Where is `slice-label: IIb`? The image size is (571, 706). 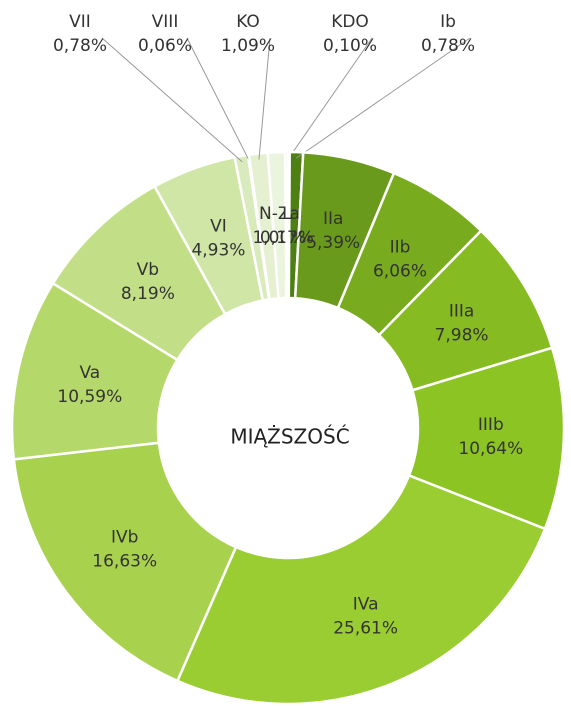 slice-label: IIb is located at coordinates (400, 248).